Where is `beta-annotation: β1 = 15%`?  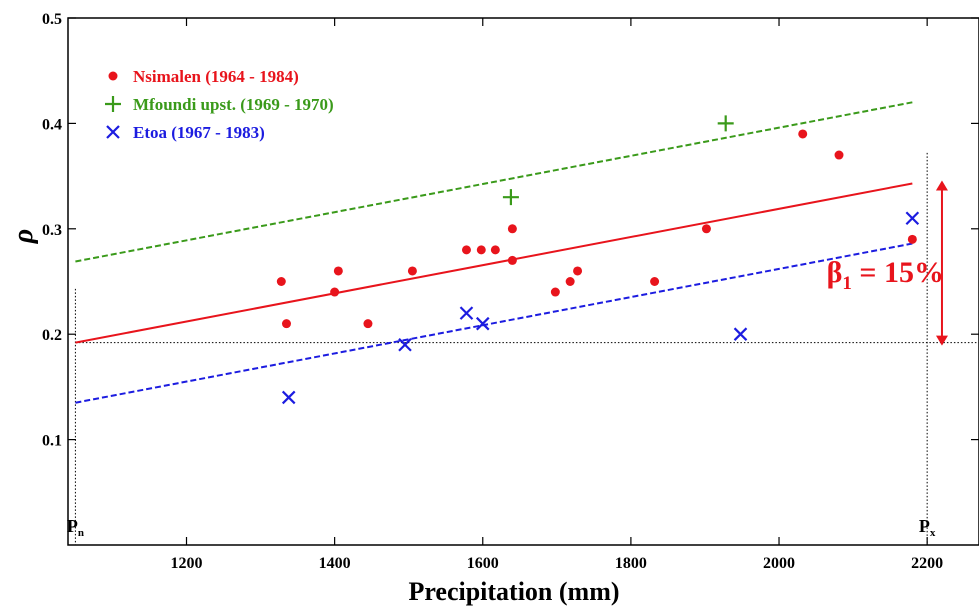
beta-annotation: β1 = 15% is located at coordinates (885, 275).